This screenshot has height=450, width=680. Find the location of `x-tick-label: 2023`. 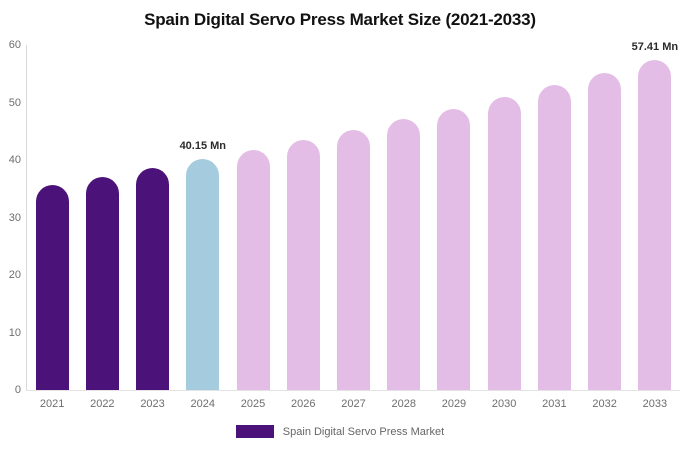

x-tick-label: 2023 is located at coordinates (152, 404).